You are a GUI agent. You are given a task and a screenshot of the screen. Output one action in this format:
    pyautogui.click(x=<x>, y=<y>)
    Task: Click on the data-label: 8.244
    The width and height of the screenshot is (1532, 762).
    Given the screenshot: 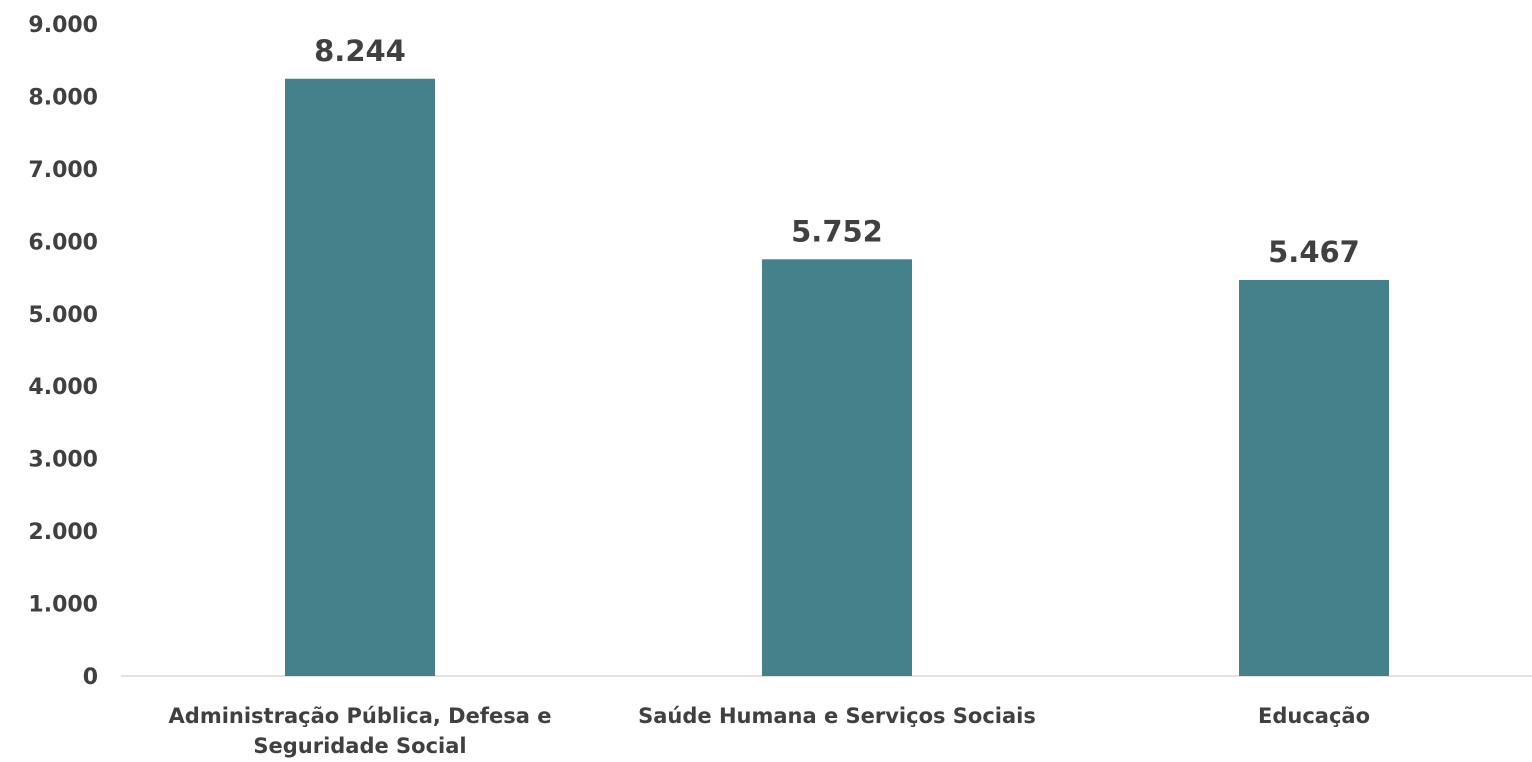 What is the action you would take?
    pyautogui.click(x=360, y=51)
    